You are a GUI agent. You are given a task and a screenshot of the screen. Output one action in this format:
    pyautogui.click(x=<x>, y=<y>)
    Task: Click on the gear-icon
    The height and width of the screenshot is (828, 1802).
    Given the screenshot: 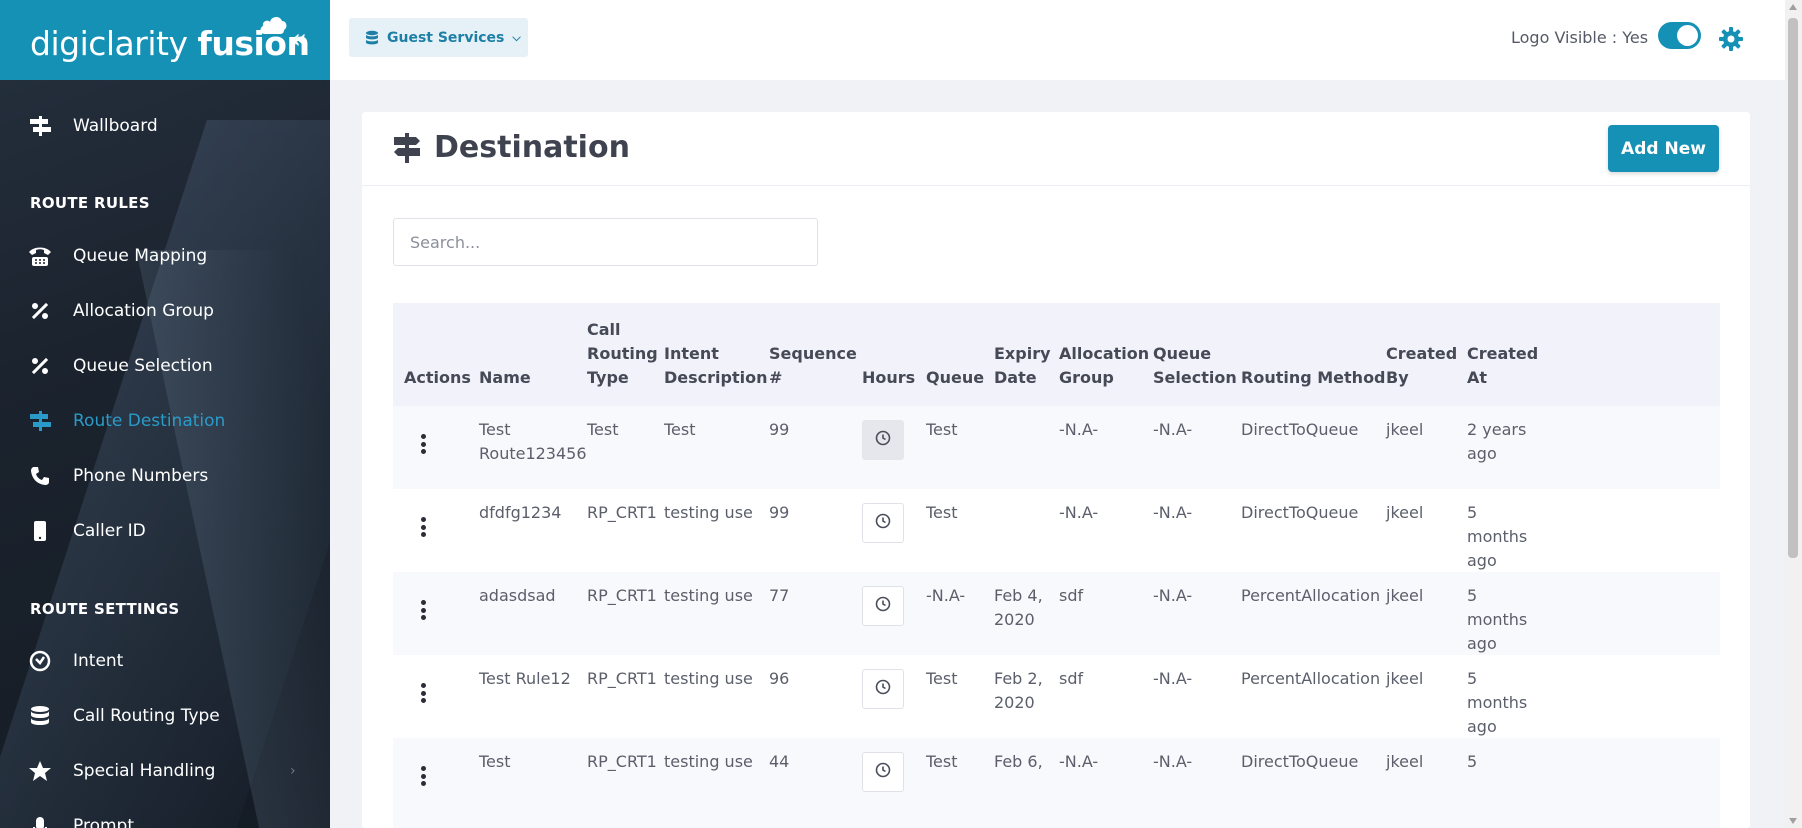 What is the action you would take?
    pyautogui.click(x=1731, y=39)
    